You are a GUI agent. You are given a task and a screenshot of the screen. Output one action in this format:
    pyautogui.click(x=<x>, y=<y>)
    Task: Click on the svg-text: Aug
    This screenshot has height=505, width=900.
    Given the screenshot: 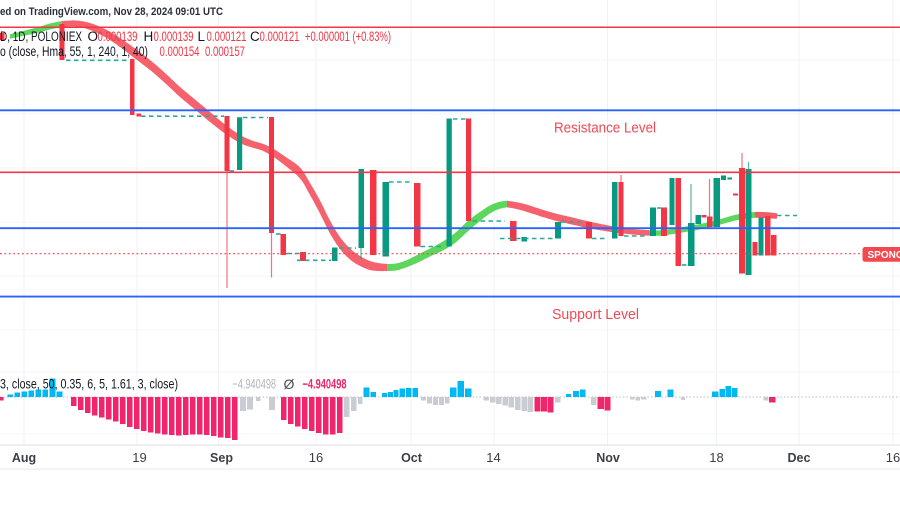 What is the action you would take?
    pyautogui.click(x=24, y=458)
    